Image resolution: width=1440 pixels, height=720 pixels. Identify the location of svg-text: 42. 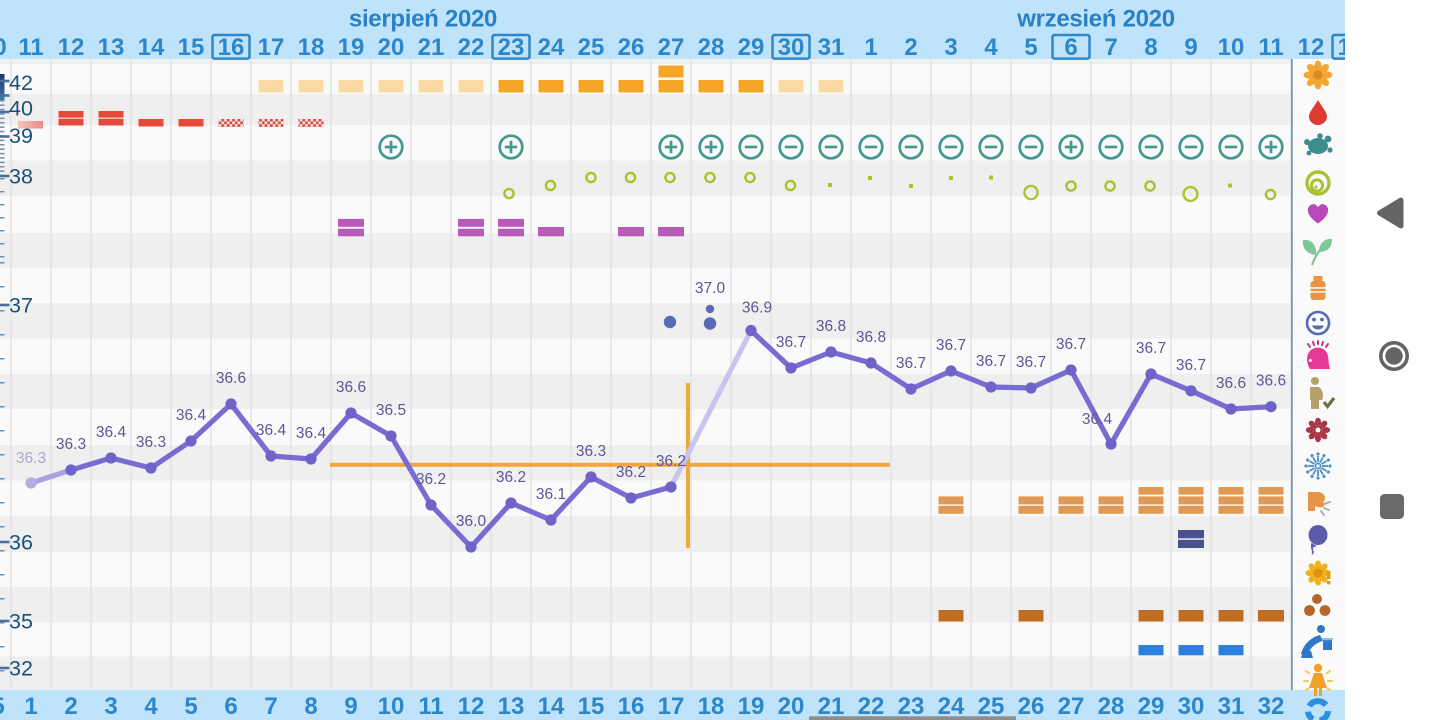
(21, 83).